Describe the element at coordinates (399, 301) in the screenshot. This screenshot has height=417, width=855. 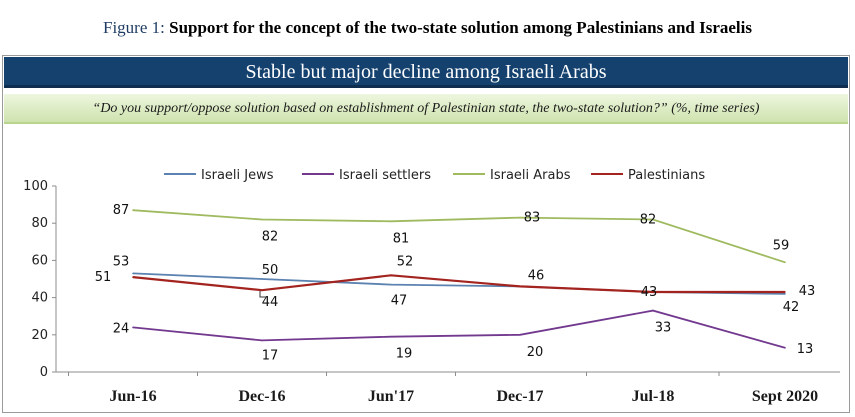
I see `data-label-israeli_jews: 47` at that location.